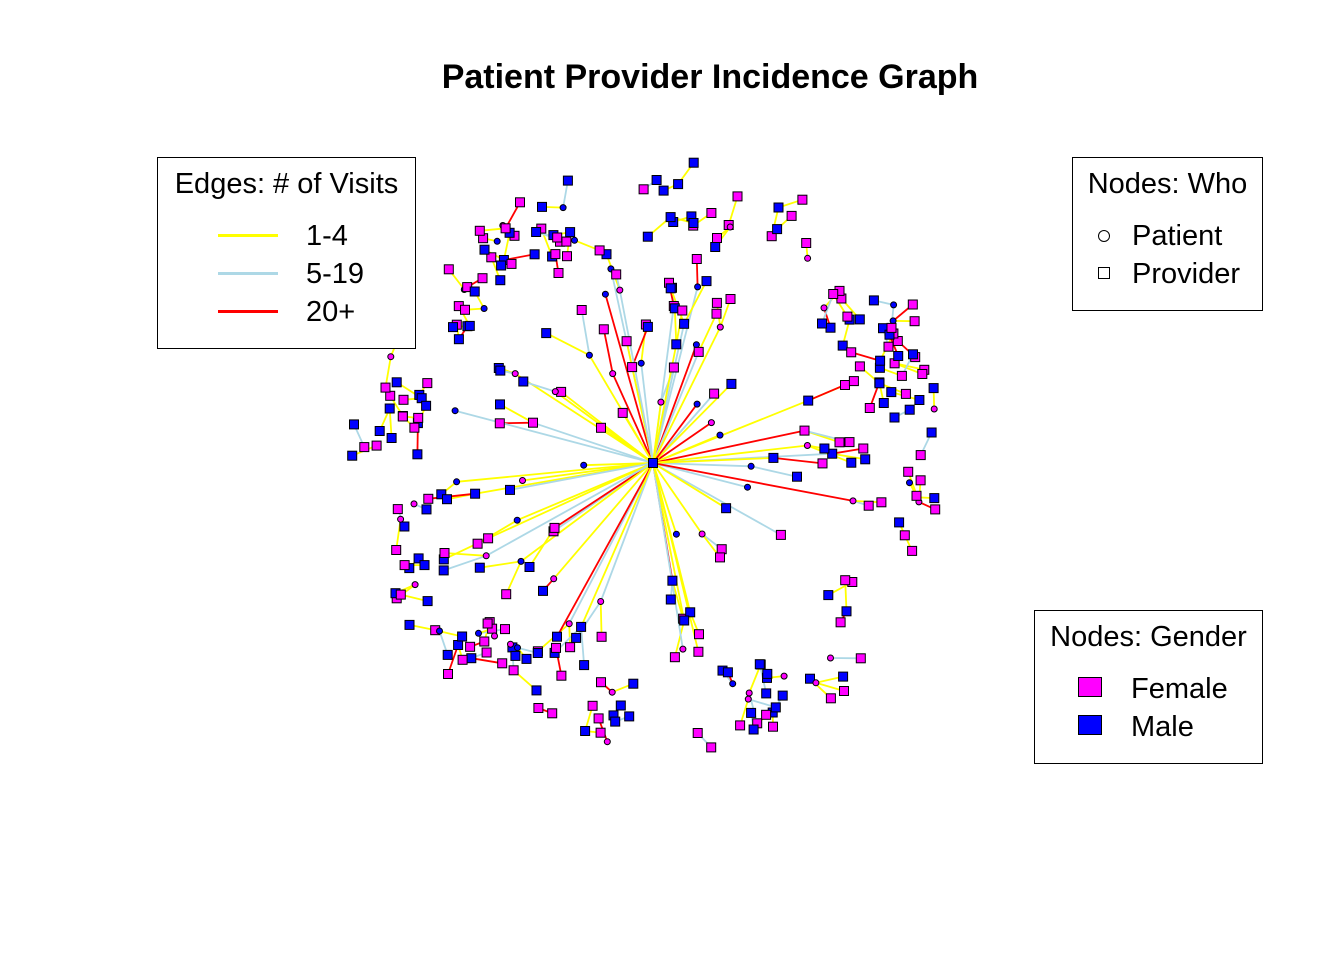  I want to click on who-label-provider: Provider, so click(1186, 274).